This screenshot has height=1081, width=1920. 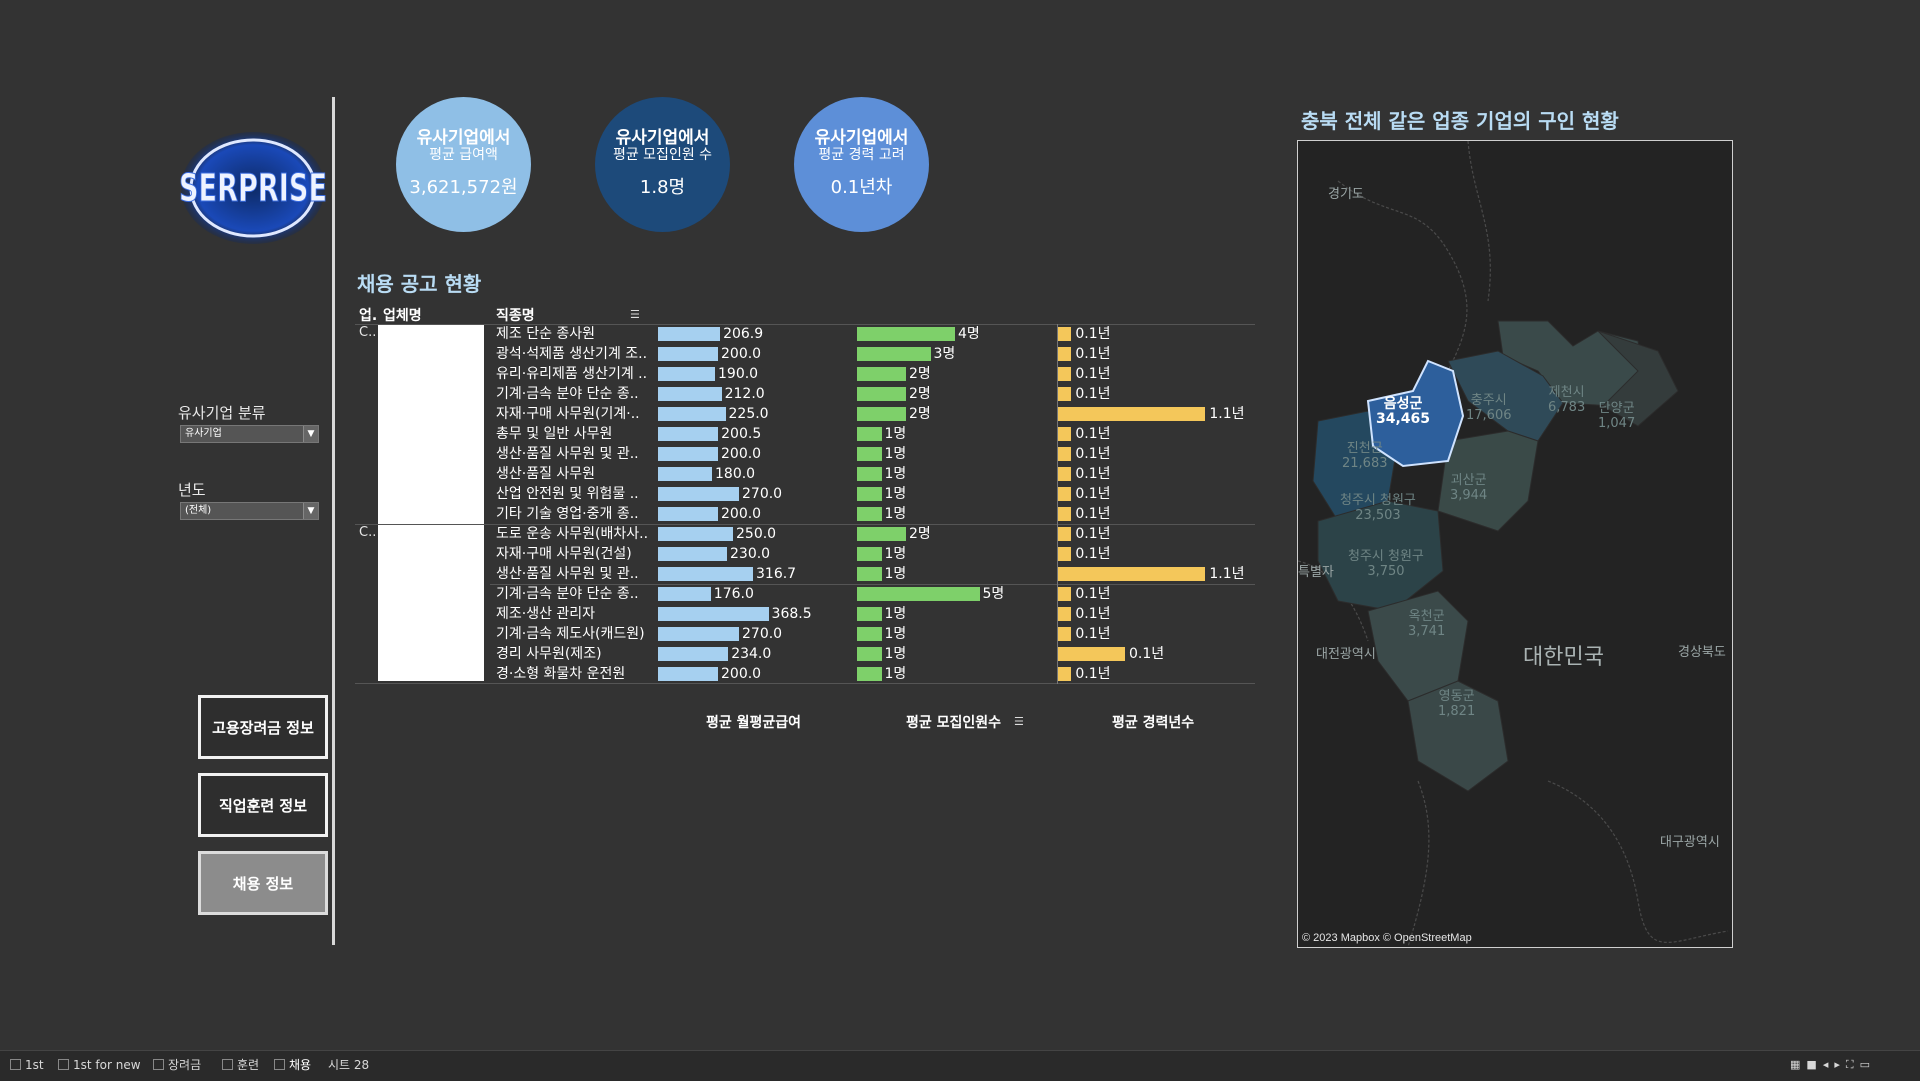 What do you see at coordinates (279, 1064) in the screenshot?
I see `sheet-icon` at bounding box center [279, 1064].